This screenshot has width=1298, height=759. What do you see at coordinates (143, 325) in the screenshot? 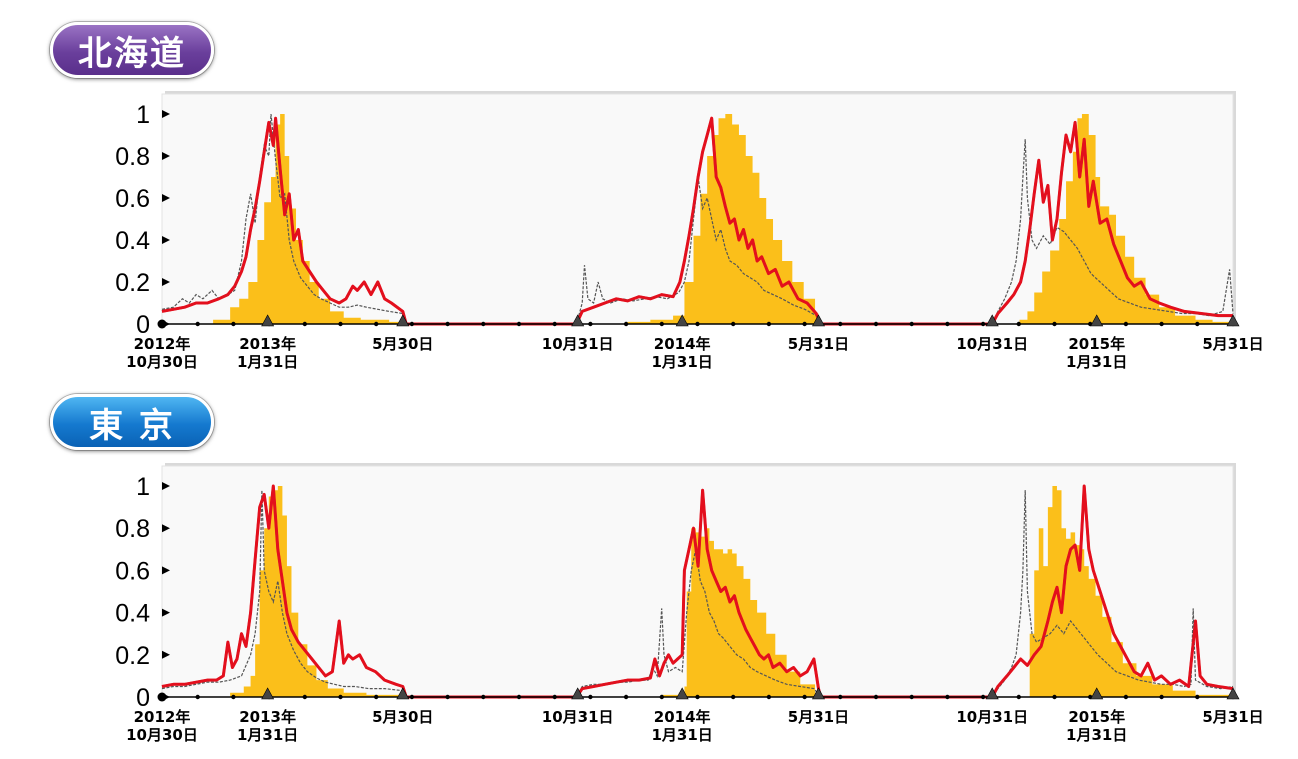
I see `y-tick-label: 0` at bounding box center [143, 325].